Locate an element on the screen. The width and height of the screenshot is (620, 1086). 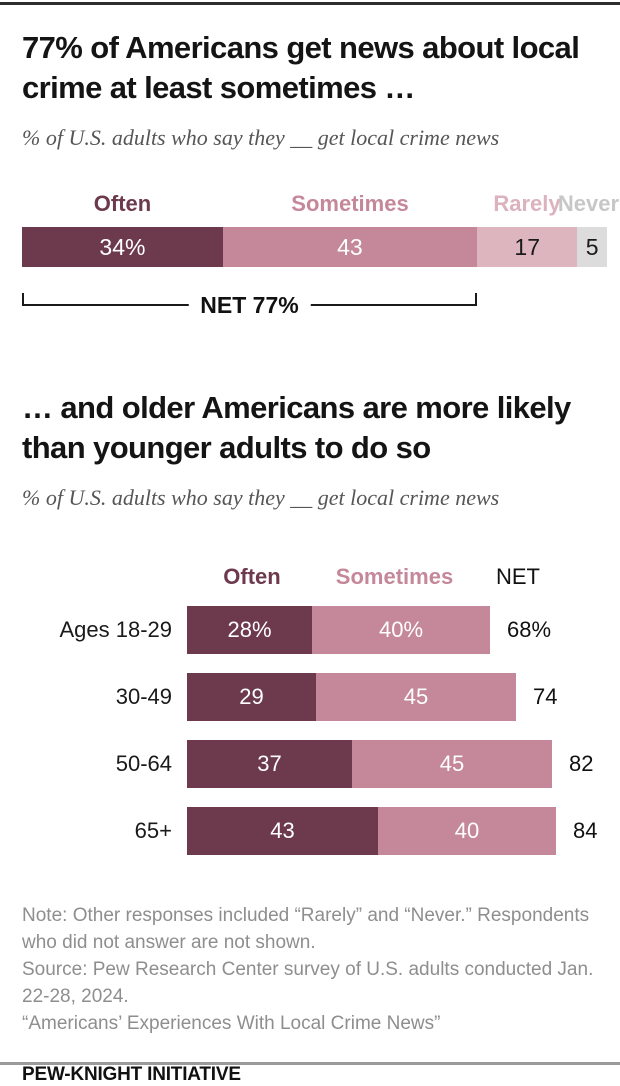
bar-value-often: 37 is located at coordinates (269, 763).